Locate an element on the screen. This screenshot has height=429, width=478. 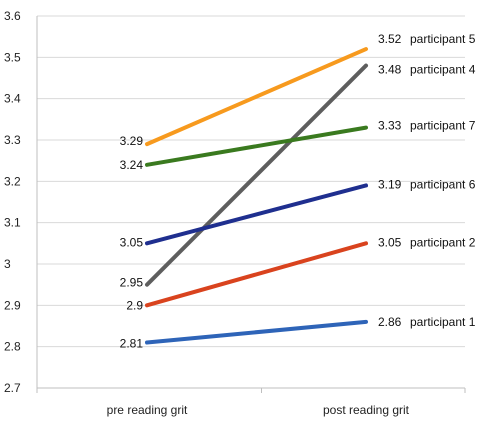
data-label-pre: 3.24 is located at coordinates (132, 165).